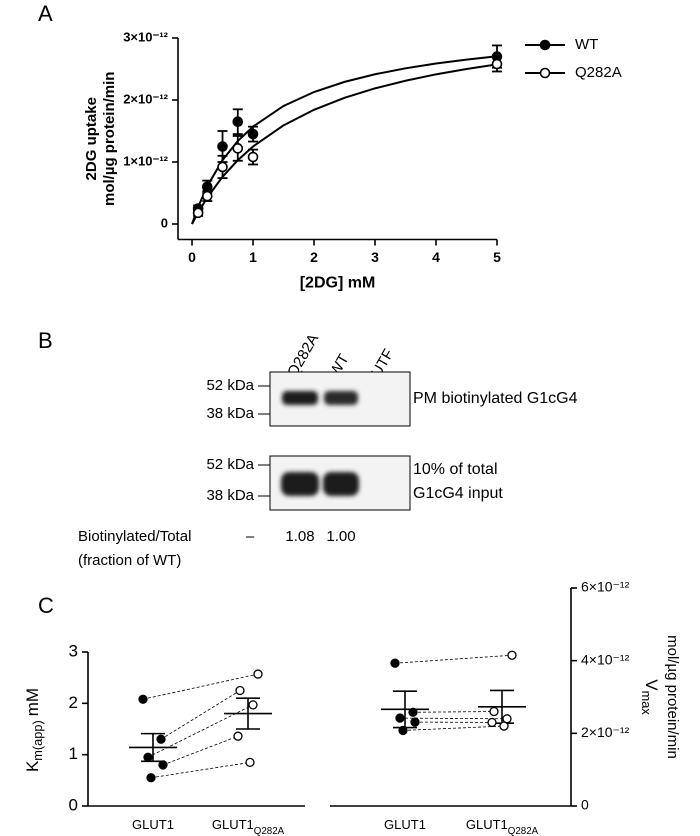 This screenshot has height=836, width=700. I want to click on y-tick-label: 3×10⁻¹², so click(145, 36).